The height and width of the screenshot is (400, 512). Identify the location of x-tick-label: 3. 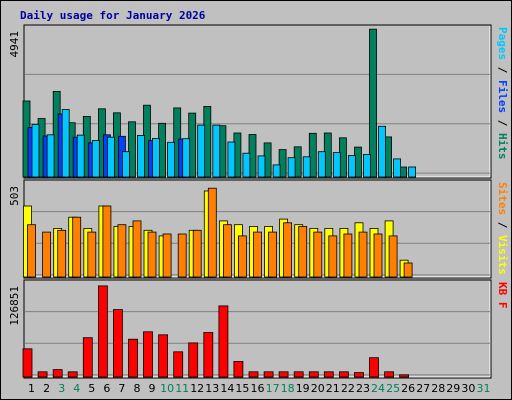
(61, 388).